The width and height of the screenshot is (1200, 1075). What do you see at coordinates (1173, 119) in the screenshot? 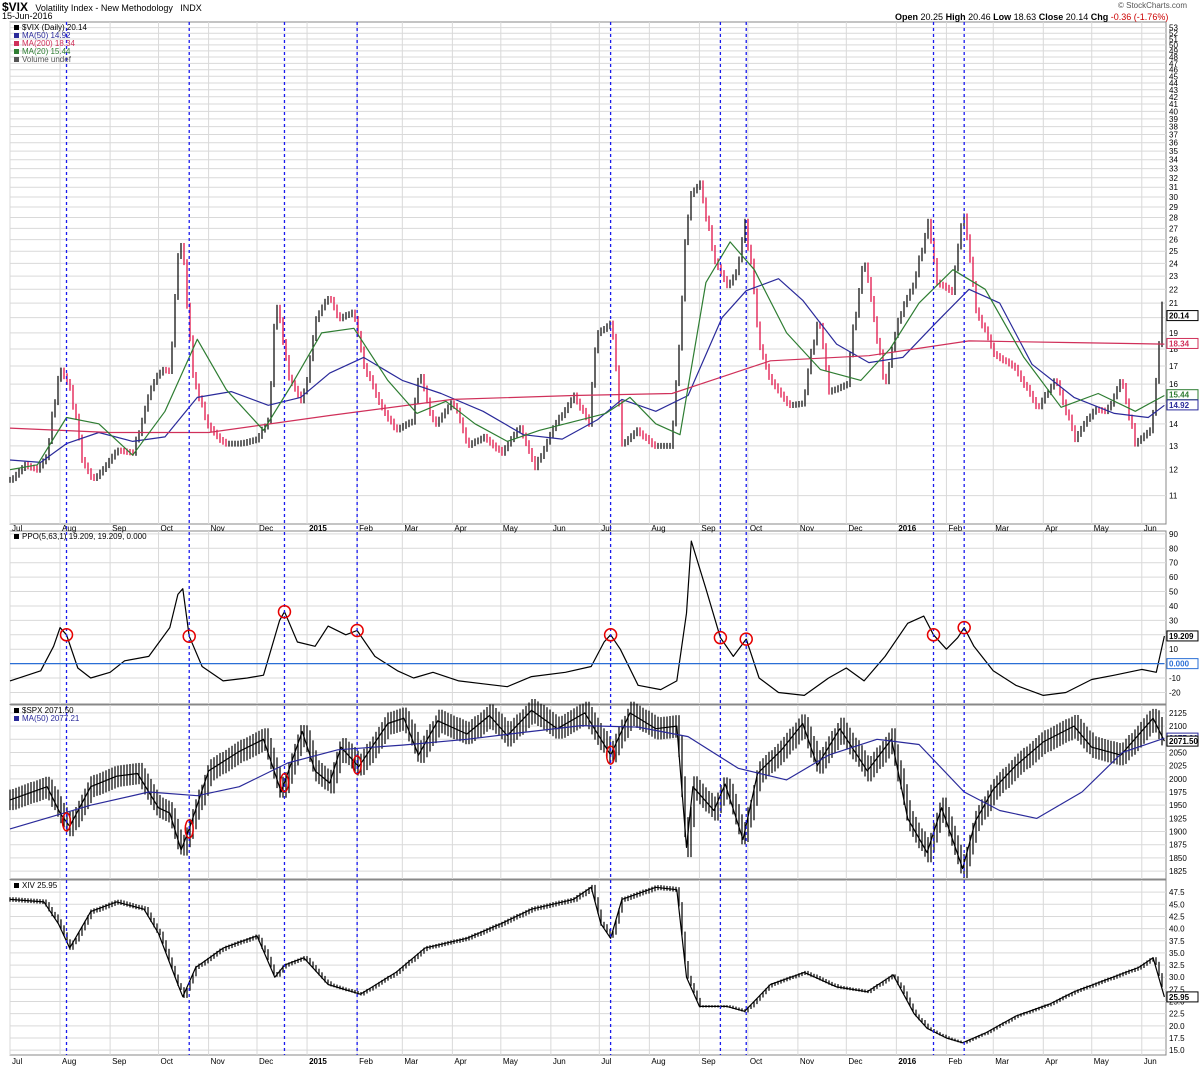
I see `y-tick-label: 39` at bounding box center [1173, 119].